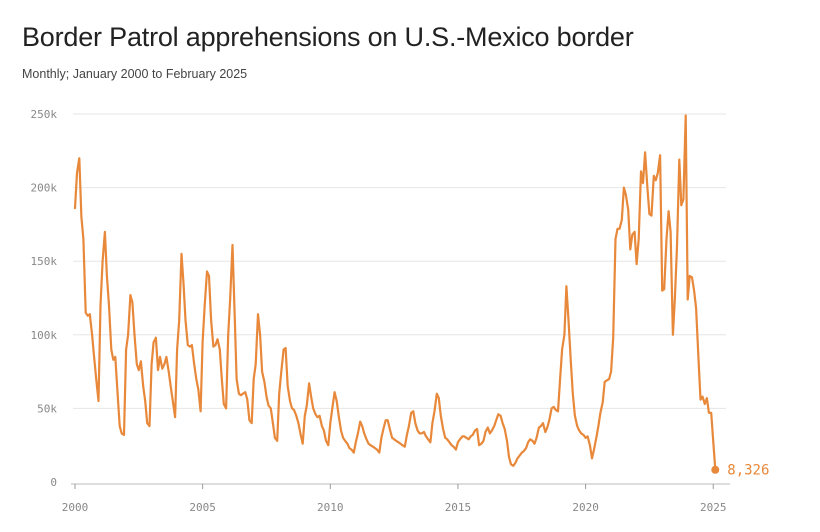 The height and width of the screenshot is (532, 820). I want to click on y-tick-label: 0, so click(53, 482).